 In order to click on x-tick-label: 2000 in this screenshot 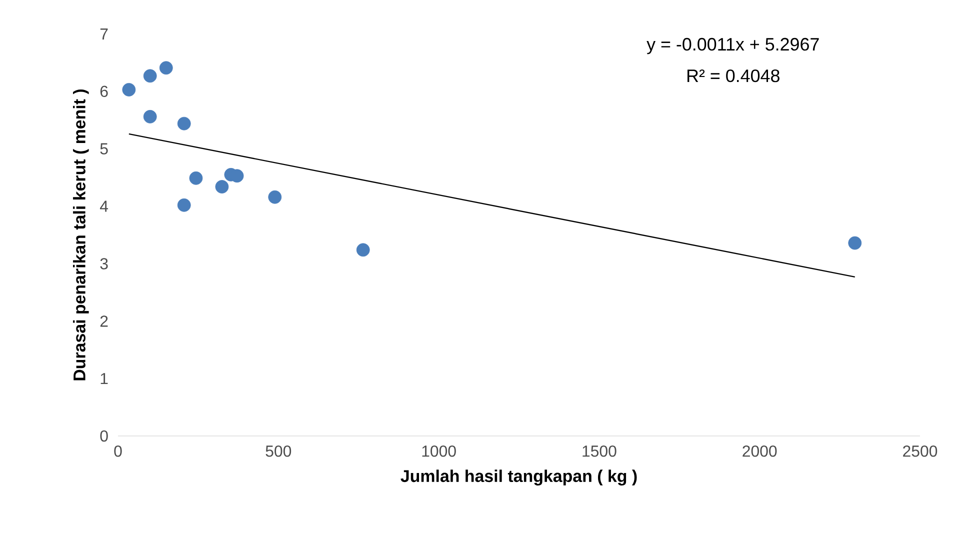, I will do `click(759, 451)`.